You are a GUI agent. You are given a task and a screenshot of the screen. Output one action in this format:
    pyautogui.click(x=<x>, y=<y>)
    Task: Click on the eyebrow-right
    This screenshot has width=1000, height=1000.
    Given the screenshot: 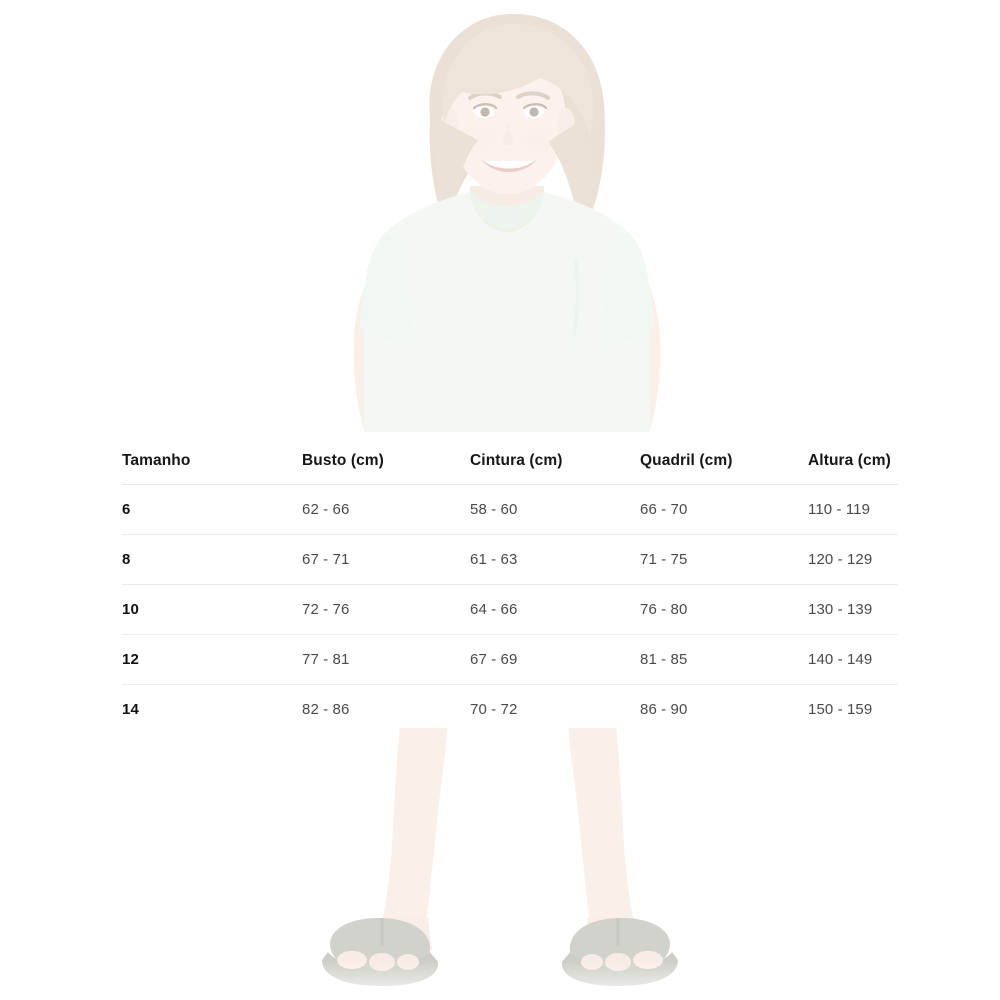 What is the action you would take?
    pyautogui.click(x=533, y=95)
    